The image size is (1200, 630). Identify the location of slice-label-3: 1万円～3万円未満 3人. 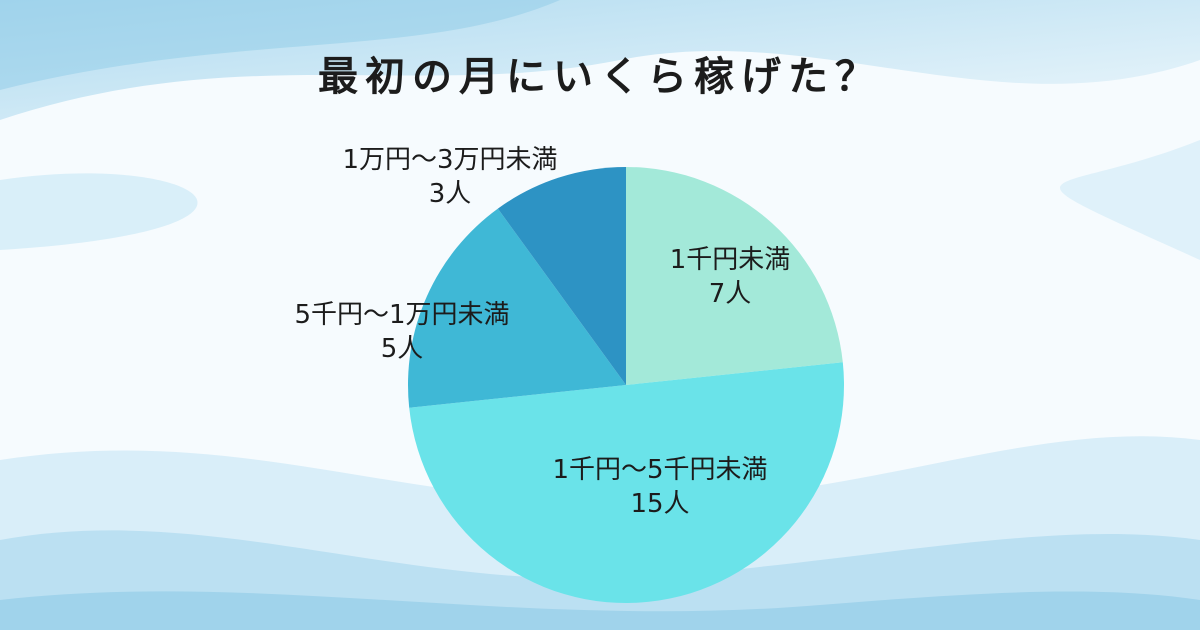
(450, 177).